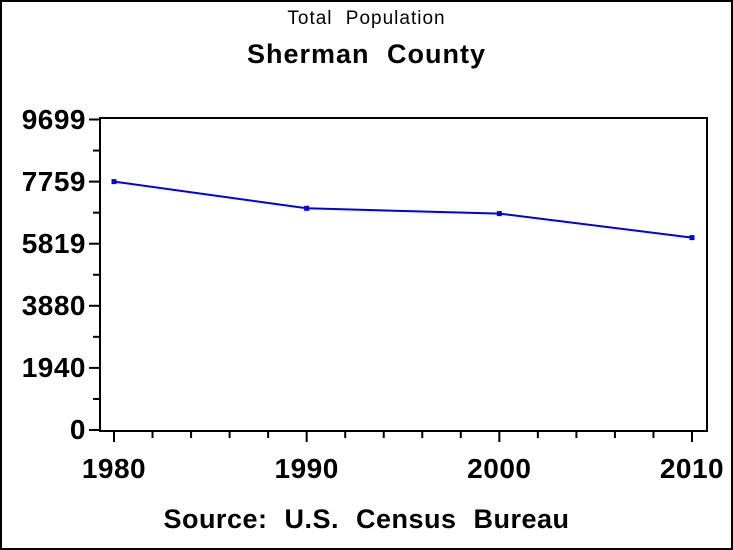  Describe the element at coordinates (366, 519) in the screenshot. I see `source-footnote: Source: U.S. Census Bureau` at that location.